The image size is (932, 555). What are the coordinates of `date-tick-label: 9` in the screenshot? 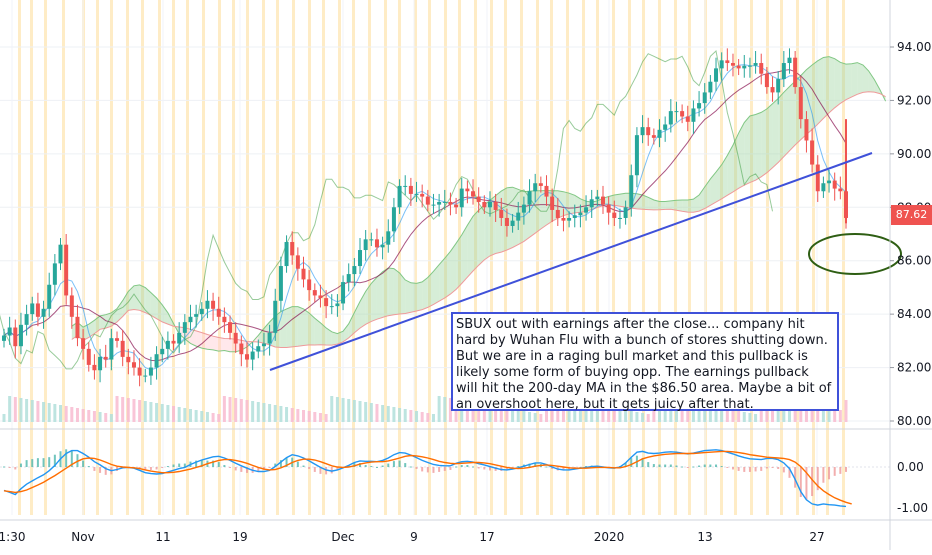 It's located at (414, 537).